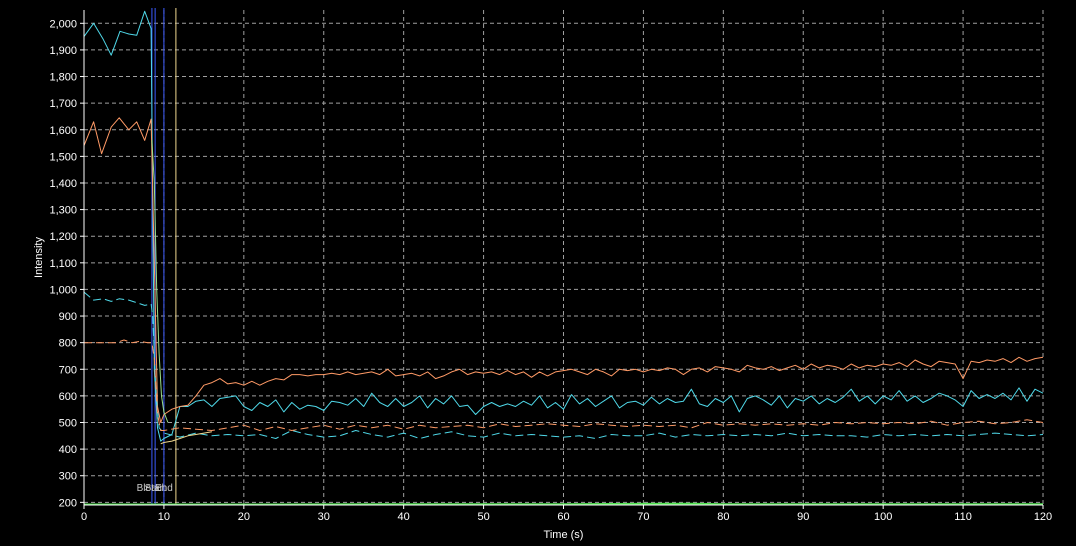  What do you see at coordinates (63, 264) in the screenshot?
I see `y-tick-label: 1,100` at bounding box center [63, 264].